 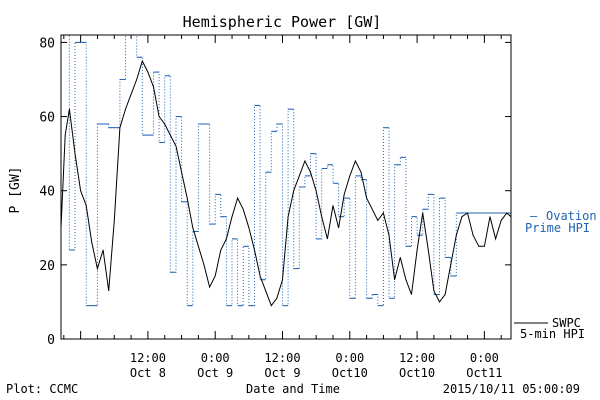 What do you see at coordinates (51, 340) in the screenshot?
I see `y-tick-label: 0` at bounding box center [51, 340].